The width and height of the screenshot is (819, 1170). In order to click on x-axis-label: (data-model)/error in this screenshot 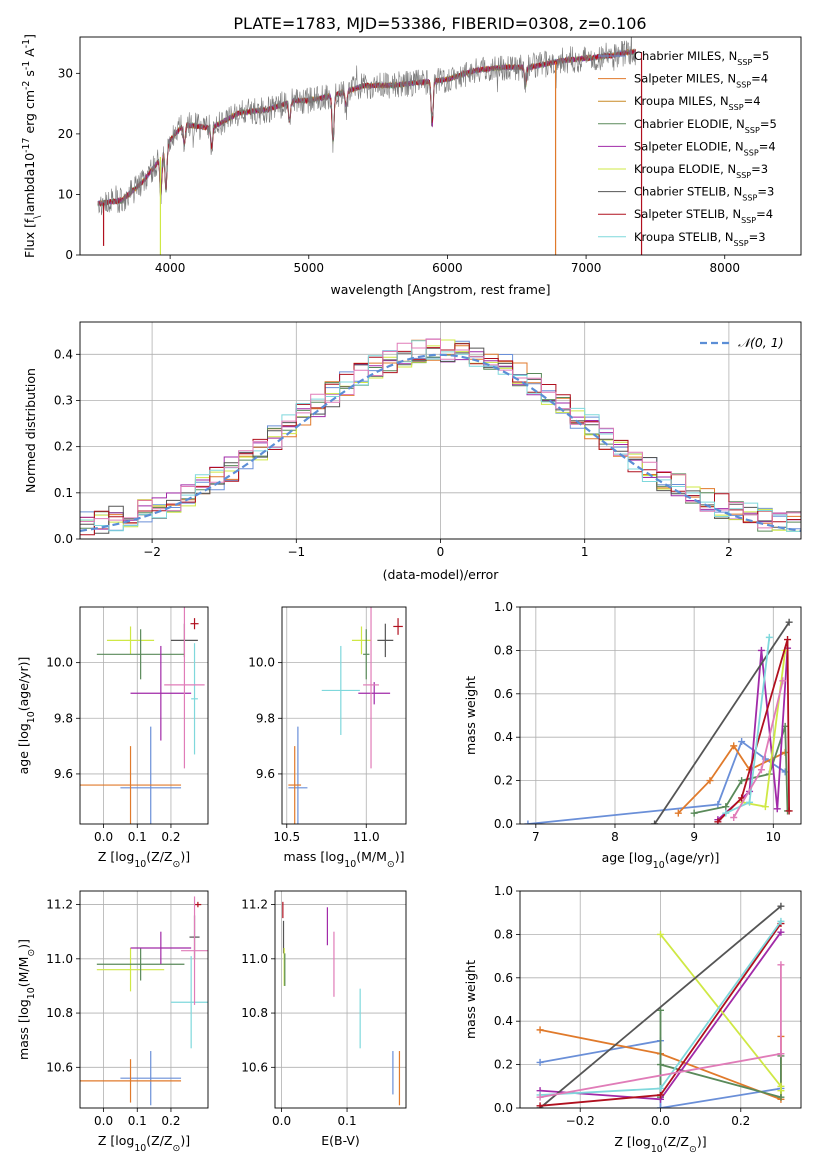, I will do `click(441, 574)`.